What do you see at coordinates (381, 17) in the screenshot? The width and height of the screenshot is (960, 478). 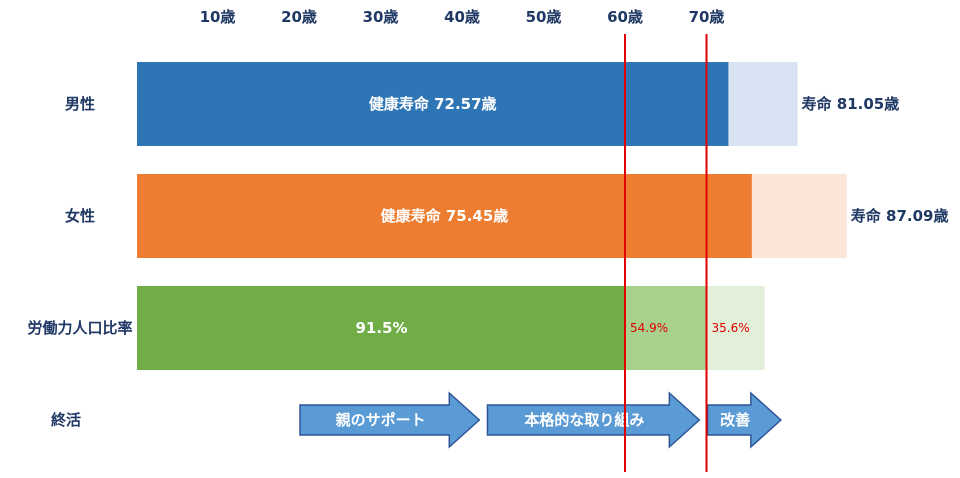 I see `x-tick-label: 30歳` at bounding box center [381, 17].